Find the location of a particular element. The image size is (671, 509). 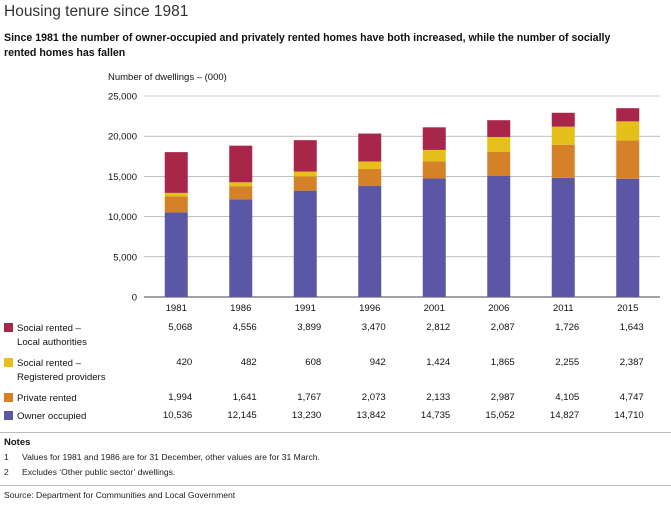

data-value-label: 2,812 is located at coordinates (438, 327).